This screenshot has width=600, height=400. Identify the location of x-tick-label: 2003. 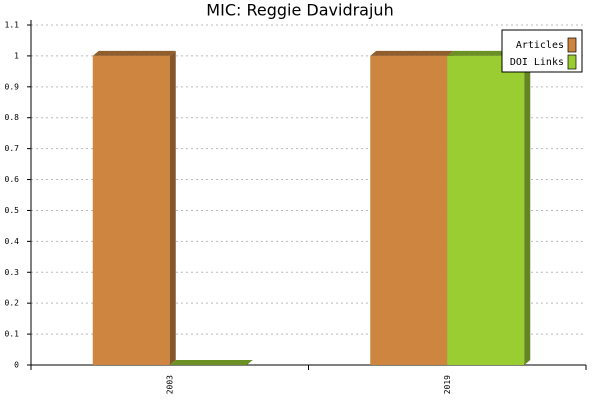
(169, 384).